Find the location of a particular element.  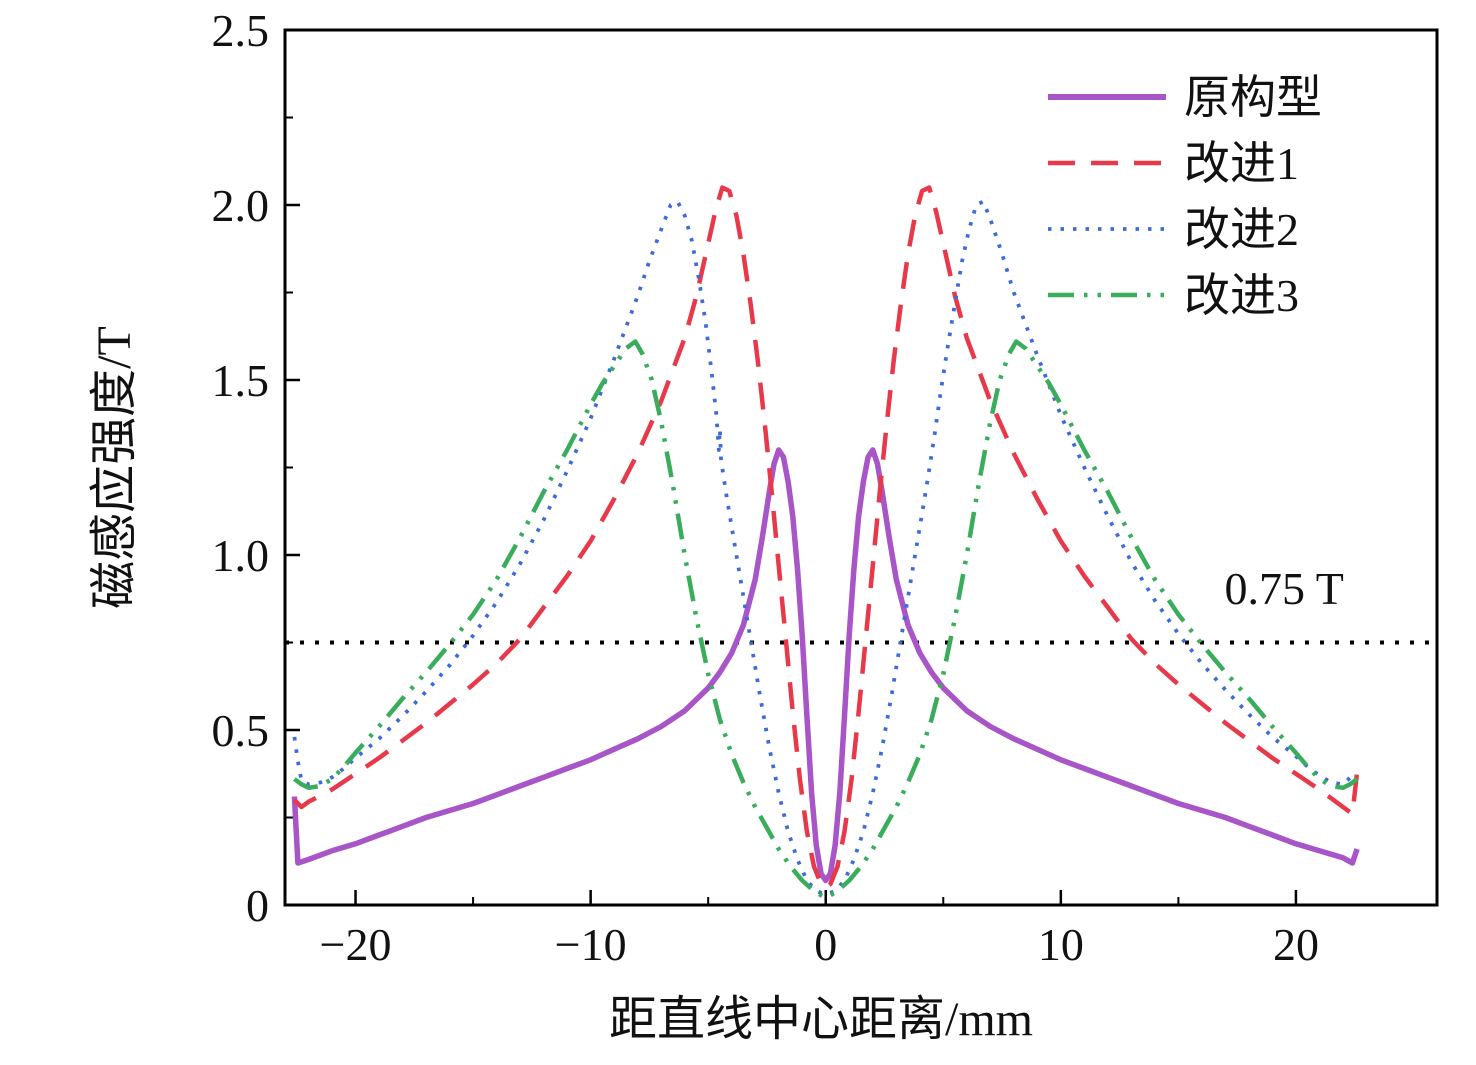

y-tick-label: 2.0 is located at coordinates (241, 205).